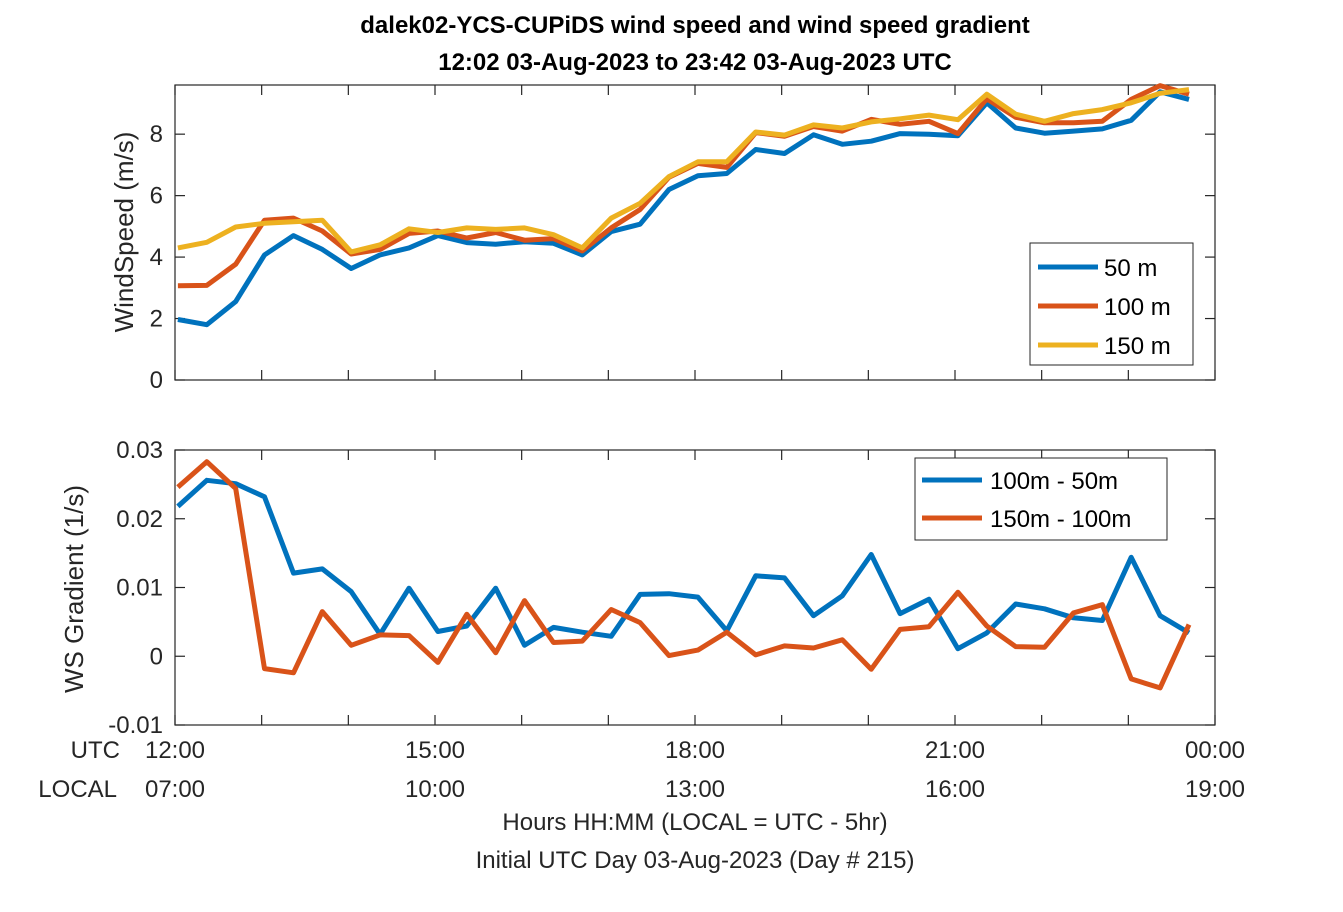 The image size is (1343, 912). Describe the element at coordinates (139, 519) in the screenshot. I see `gradient-ytick-label: 0.02` at that location.